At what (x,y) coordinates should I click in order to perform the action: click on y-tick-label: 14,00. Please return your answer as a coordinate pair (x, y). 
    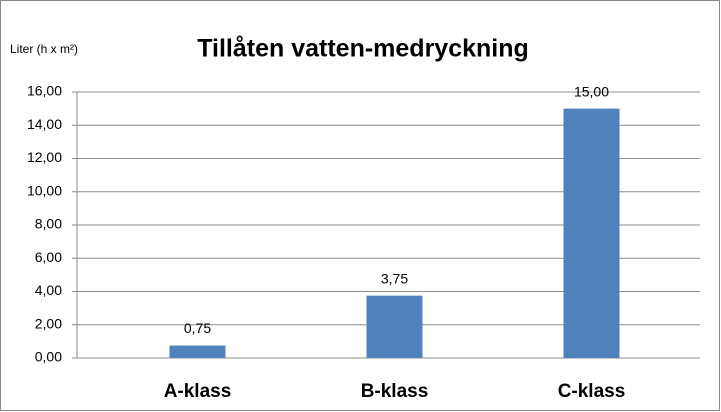
    Looking at the image, I should click on (44, 124).